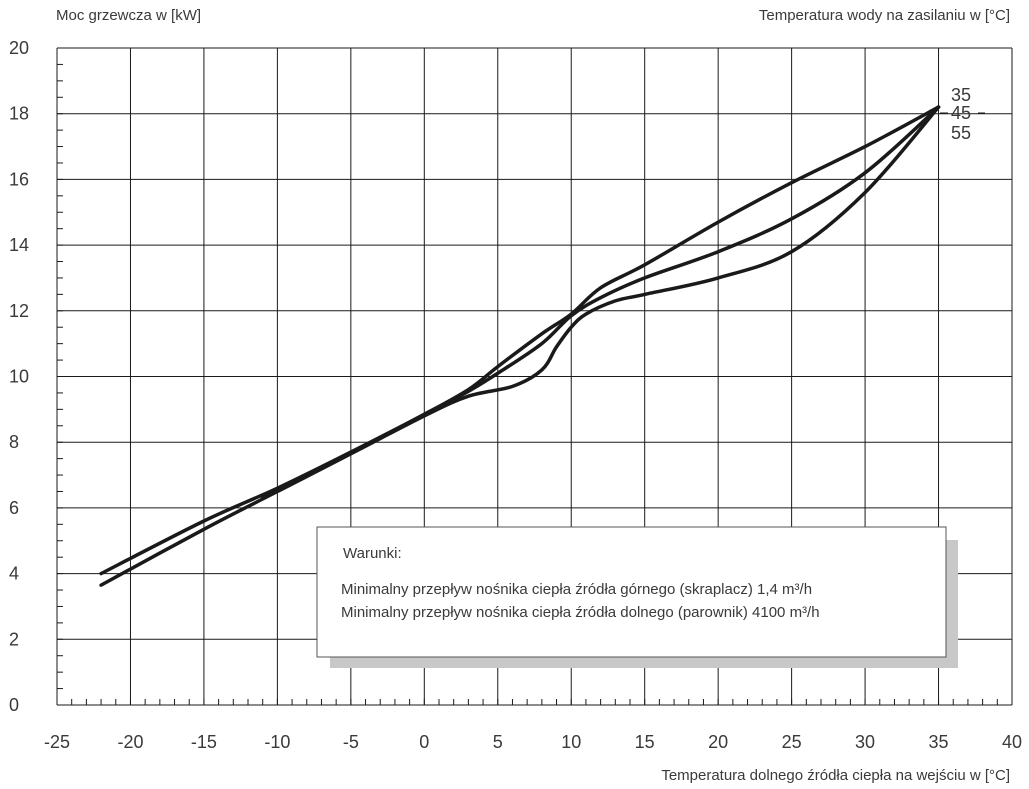 This screenshot has width=1029, height=789. I want to click on y-axis-title: Moc grzewcza w [kW], so click(128, 15).